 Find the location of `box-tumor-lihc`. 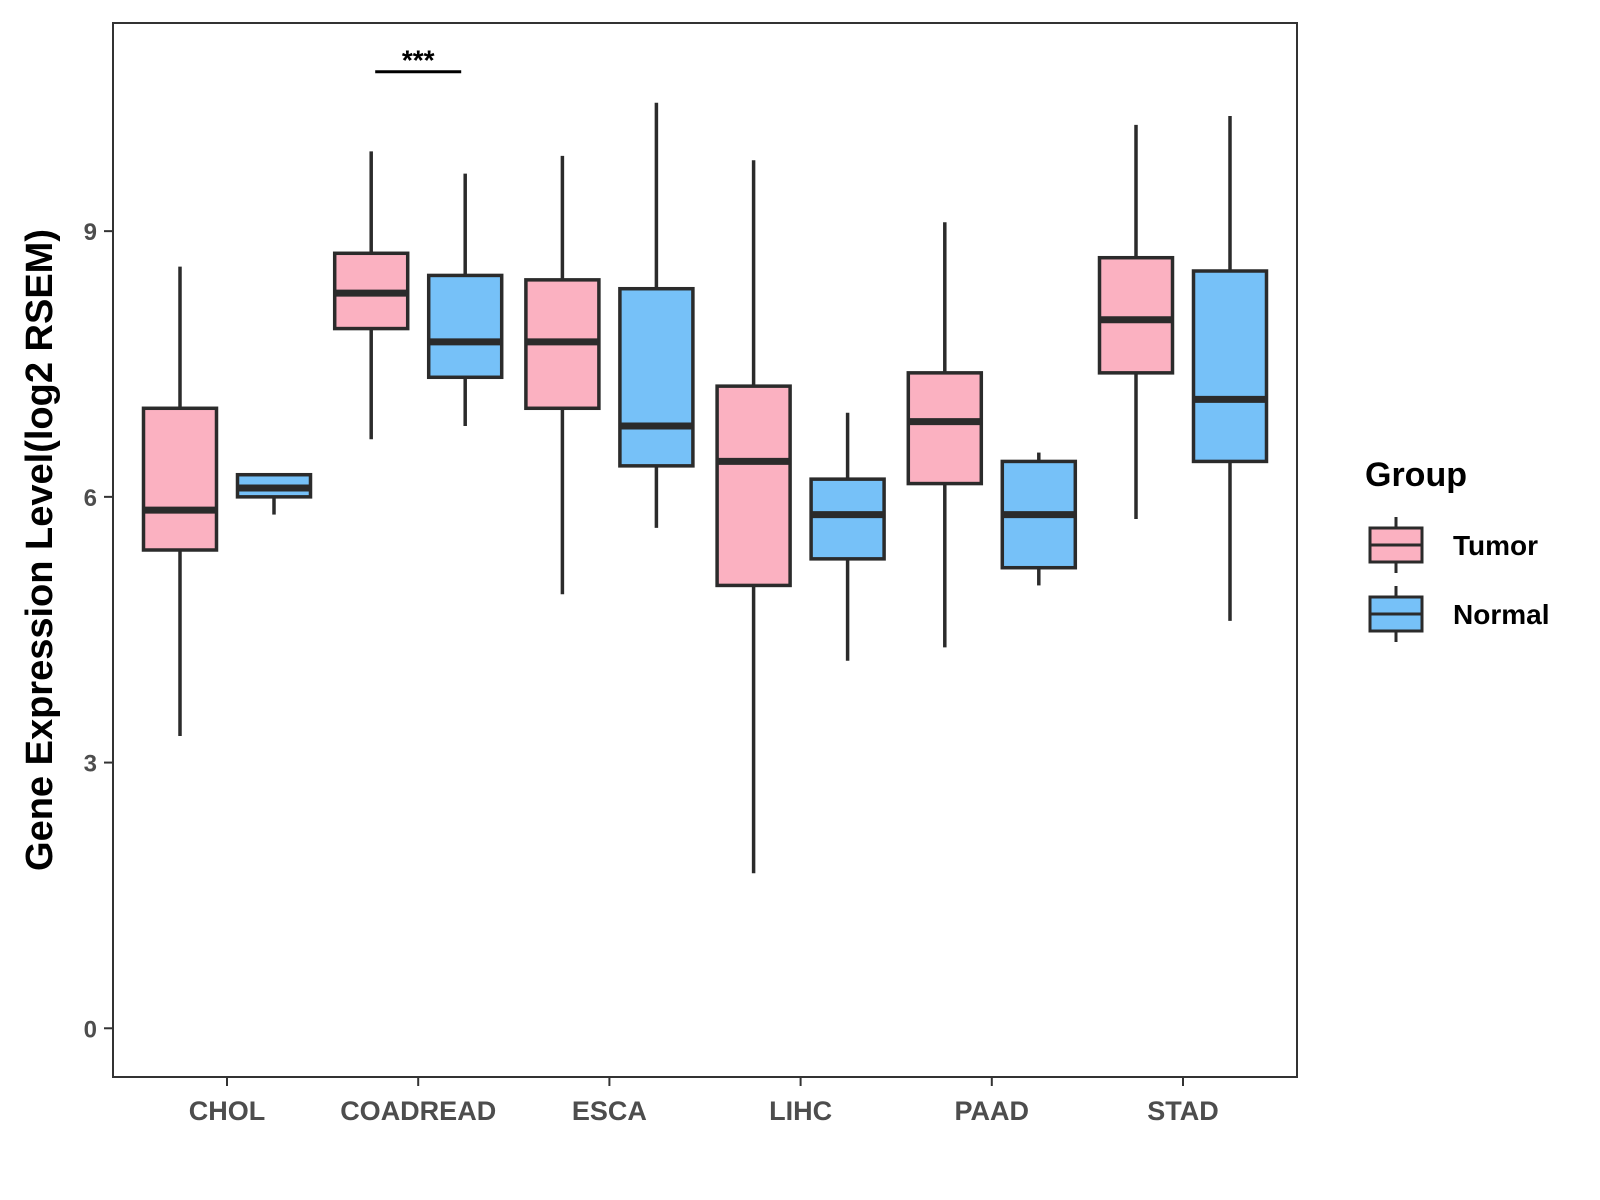

box-tumor-lihc is located at coordinates (753, 517).